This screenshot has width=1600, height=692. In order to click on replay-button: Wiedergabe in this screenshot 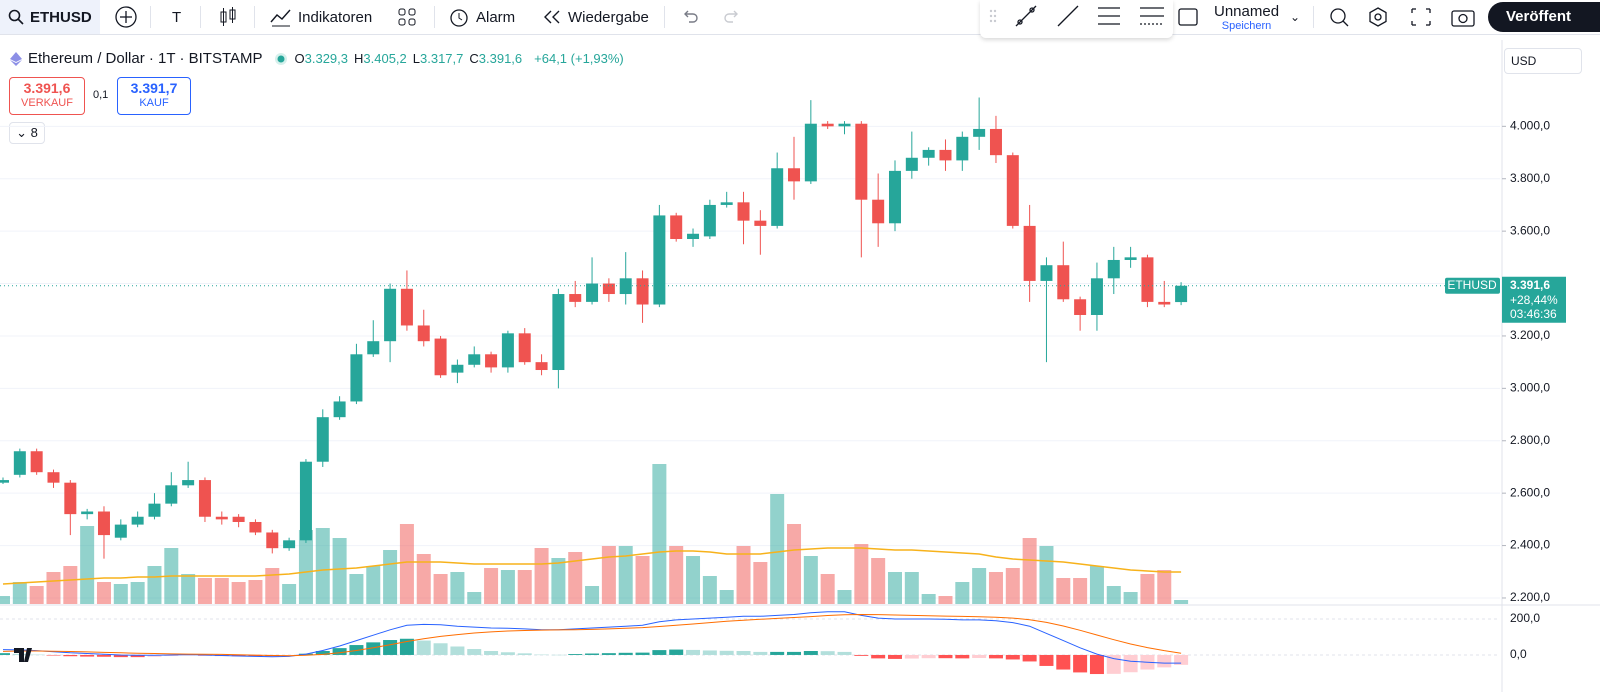, I will do `click(595, 17)`.